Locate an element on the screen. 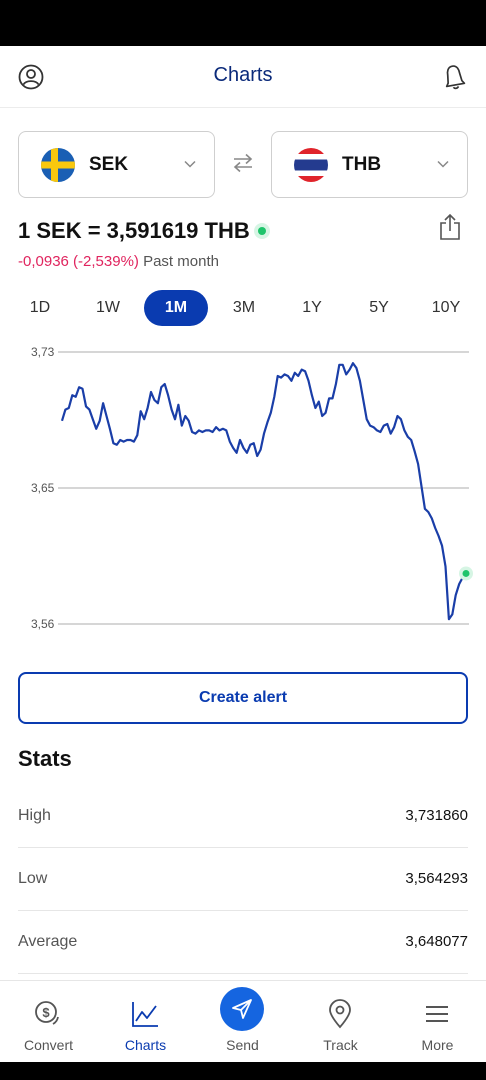 The image size is (486, 1080). rate-change-value: -0,0936 (-2,539%) is located at coordinates (78, 261).